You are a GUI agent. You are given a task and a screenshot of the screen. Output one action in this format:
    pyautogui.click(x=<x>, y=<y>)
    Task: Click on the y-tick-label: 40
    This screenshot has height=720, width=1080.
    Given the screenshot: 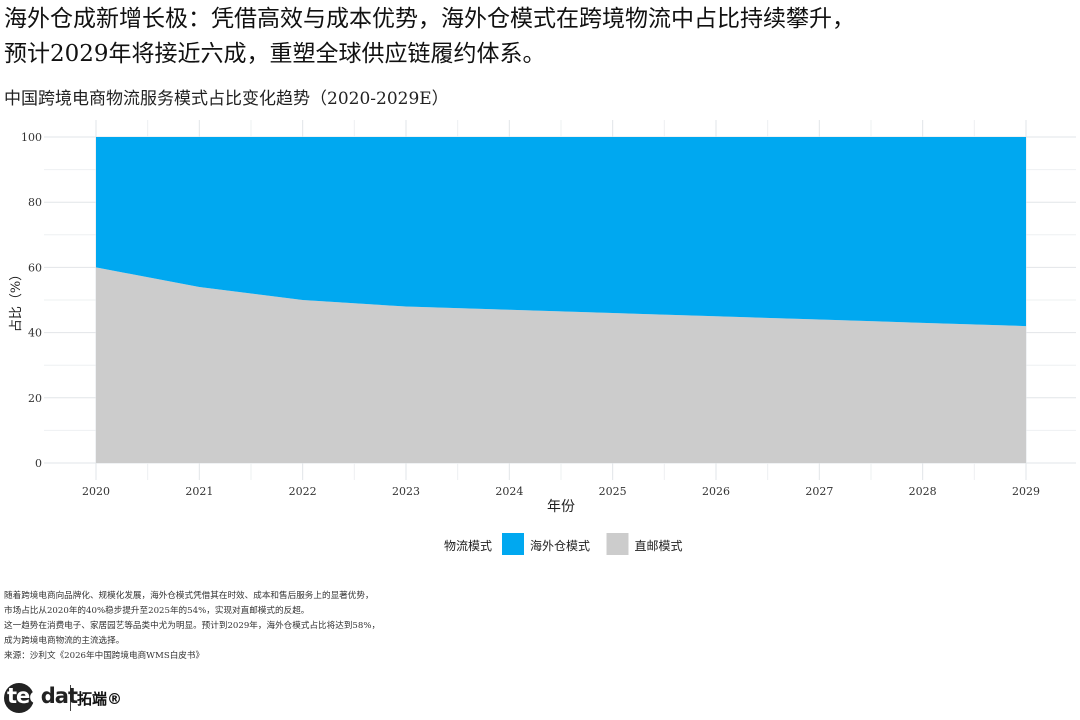 What is the action you would take?
    pyautogui.click(x=35, y=333)
    